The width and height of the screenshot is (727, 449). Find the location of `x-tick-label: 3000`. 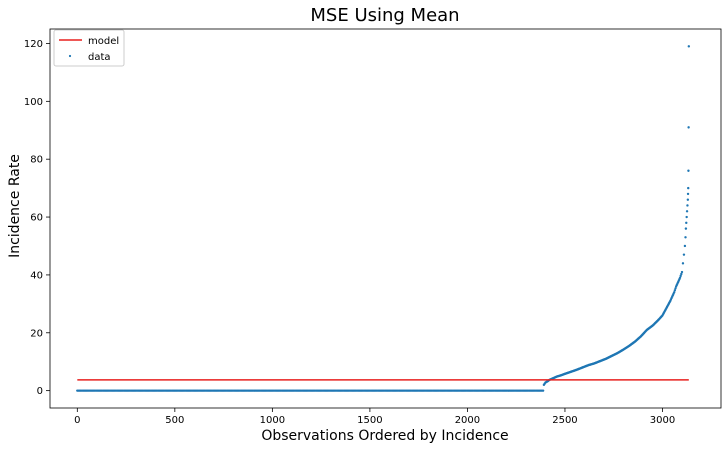

x-tick-label: 3000 is located at coordinates (662, 420).